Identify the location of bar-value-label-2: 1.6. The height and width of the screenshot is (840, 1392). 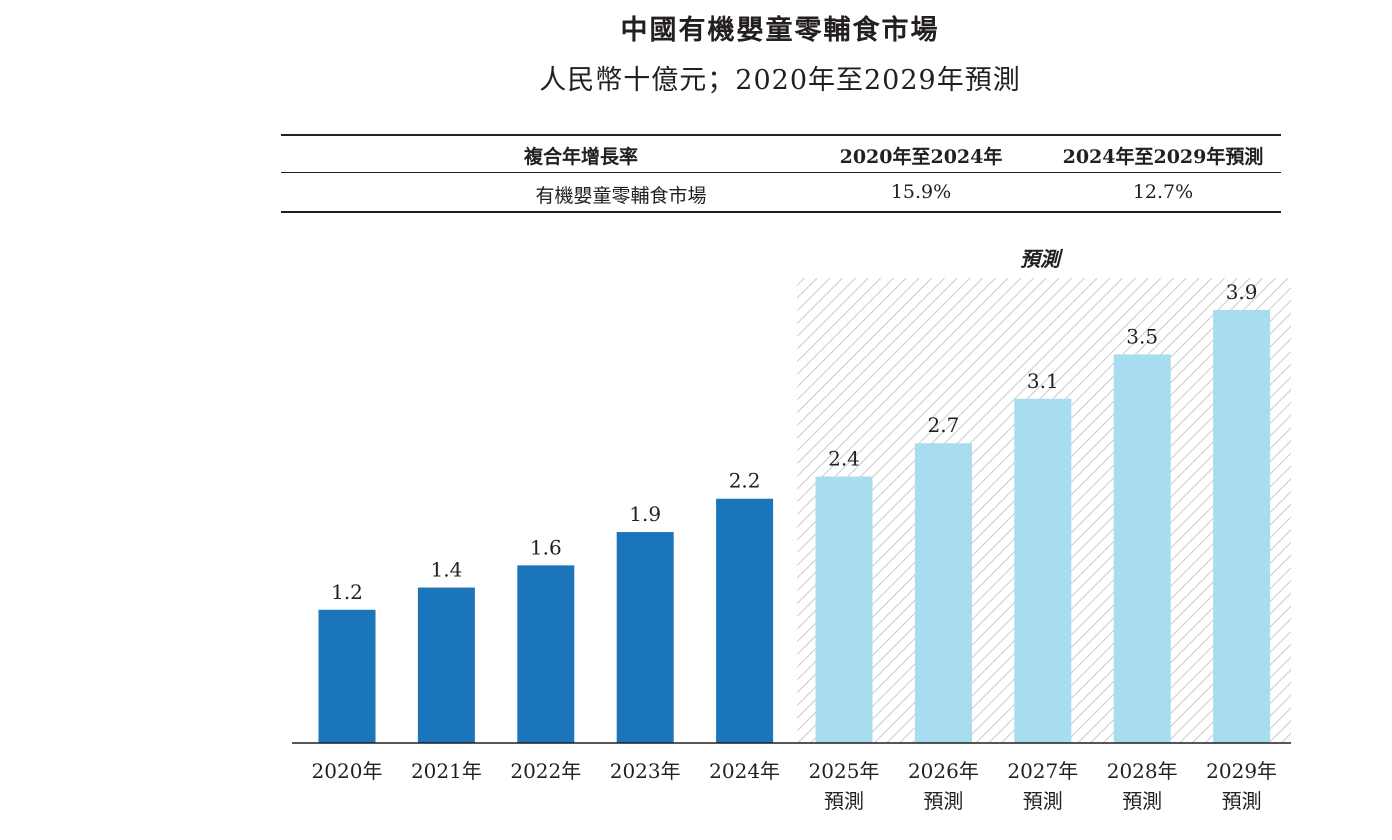
(546, 547).